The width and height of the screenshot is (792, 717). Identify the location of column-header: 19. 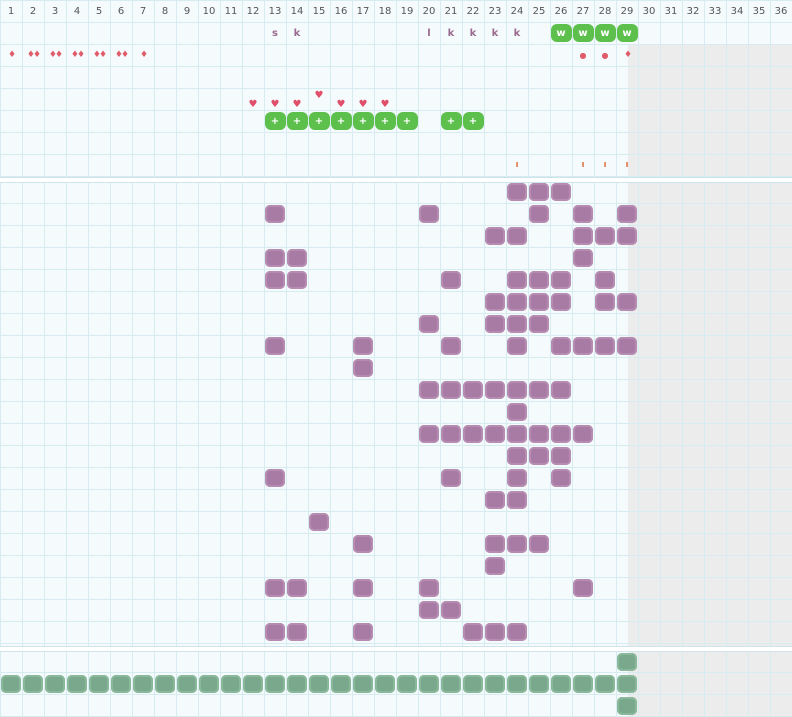
(407, 11).